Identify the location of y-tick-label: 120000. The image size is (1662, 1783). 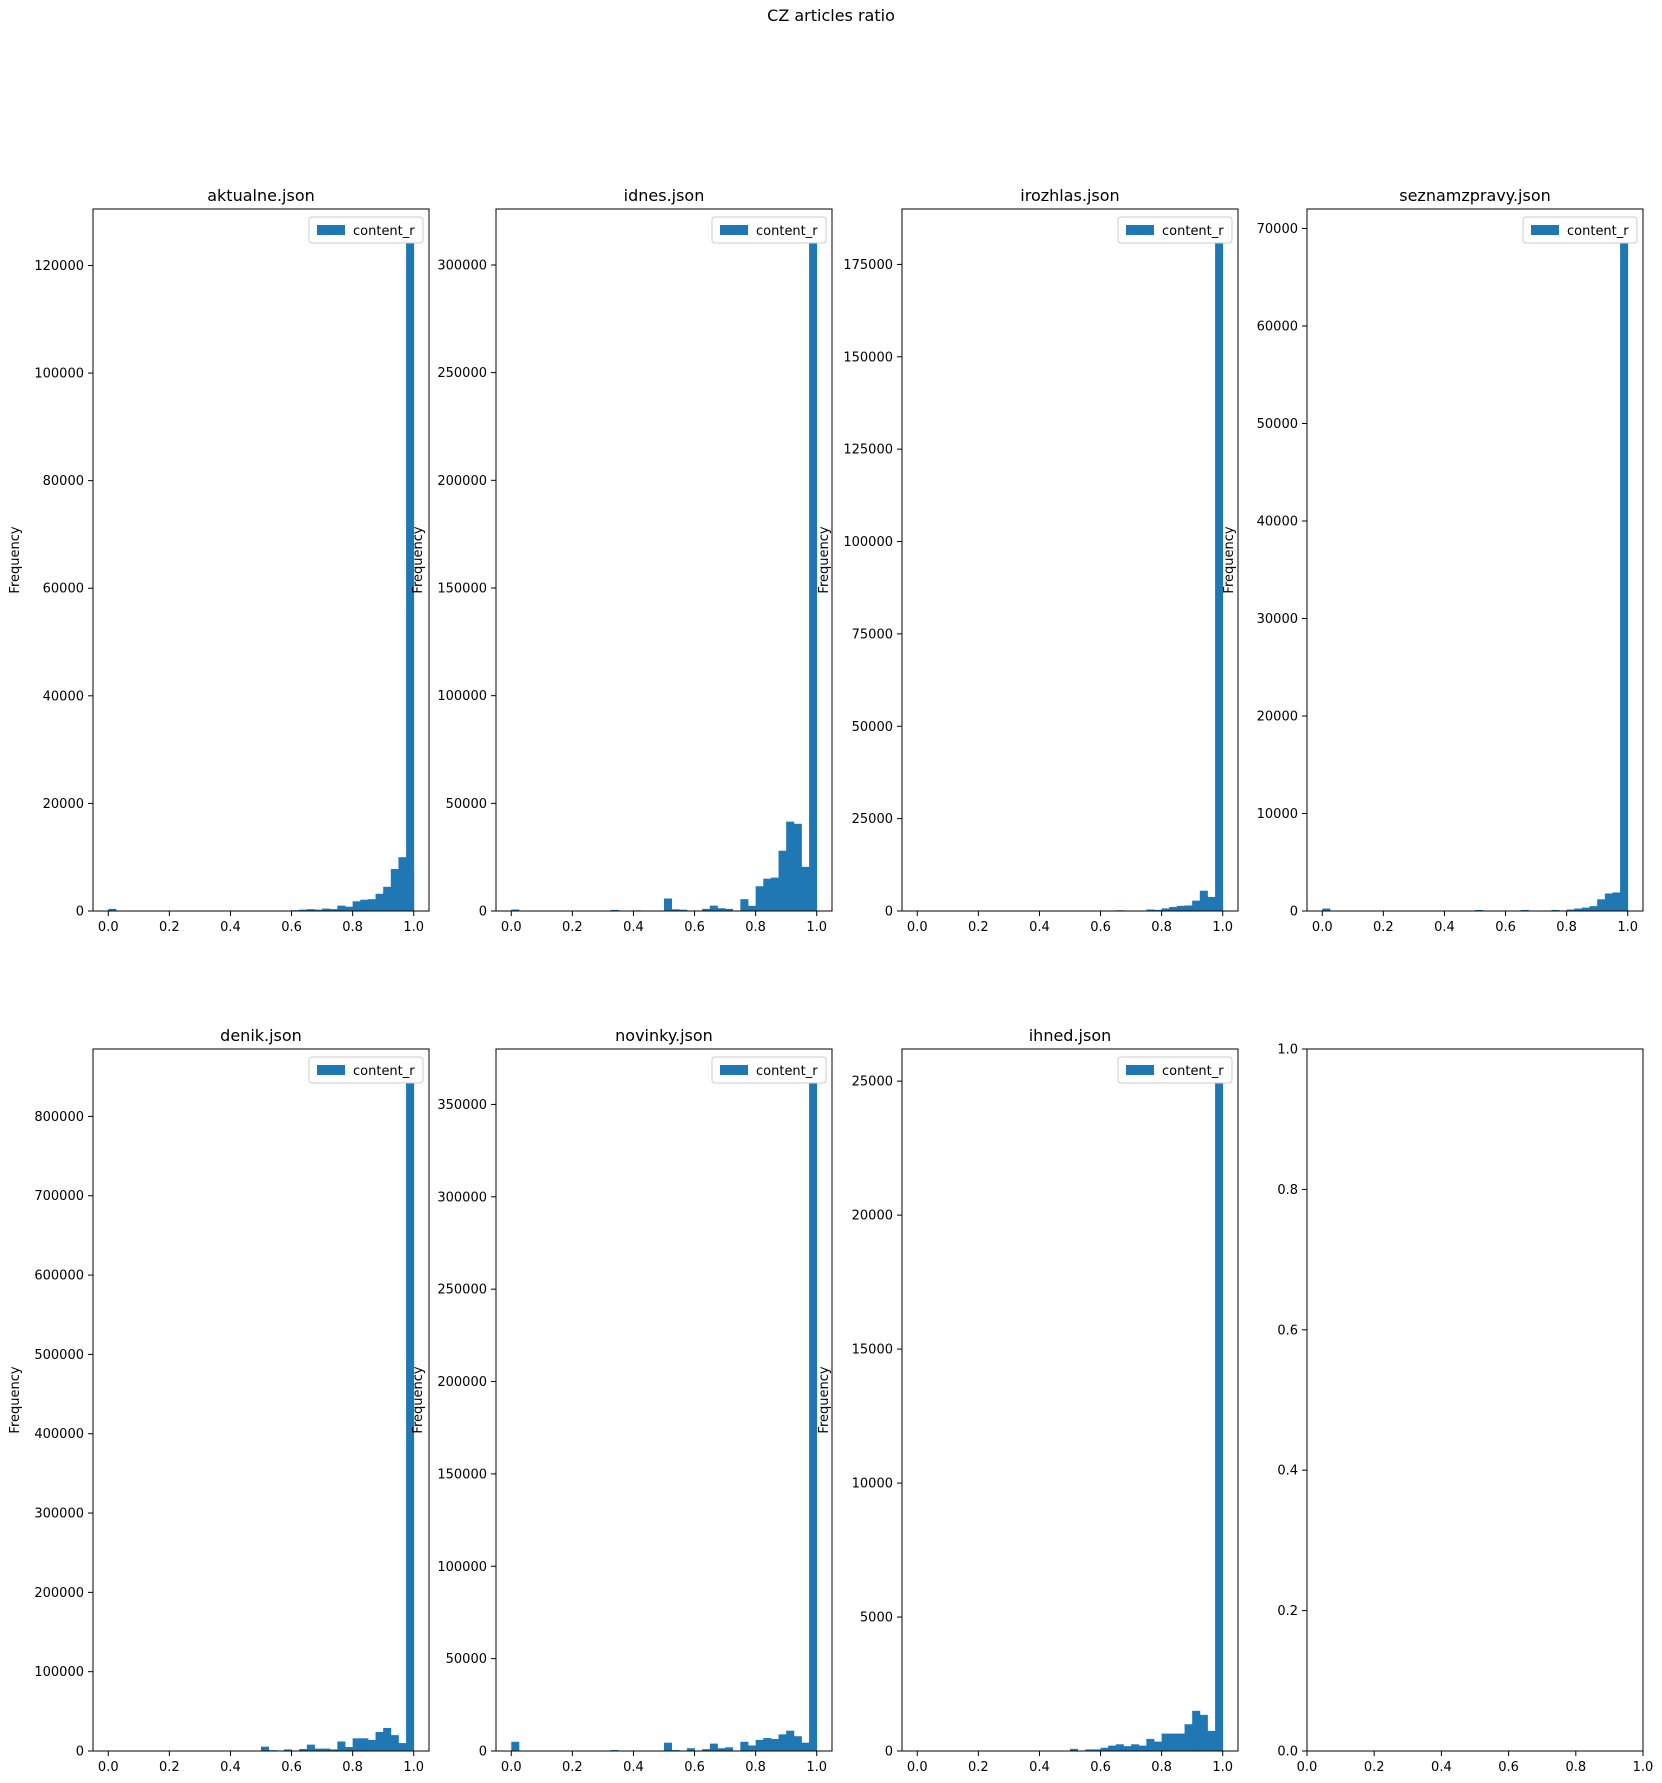
(59, 266).